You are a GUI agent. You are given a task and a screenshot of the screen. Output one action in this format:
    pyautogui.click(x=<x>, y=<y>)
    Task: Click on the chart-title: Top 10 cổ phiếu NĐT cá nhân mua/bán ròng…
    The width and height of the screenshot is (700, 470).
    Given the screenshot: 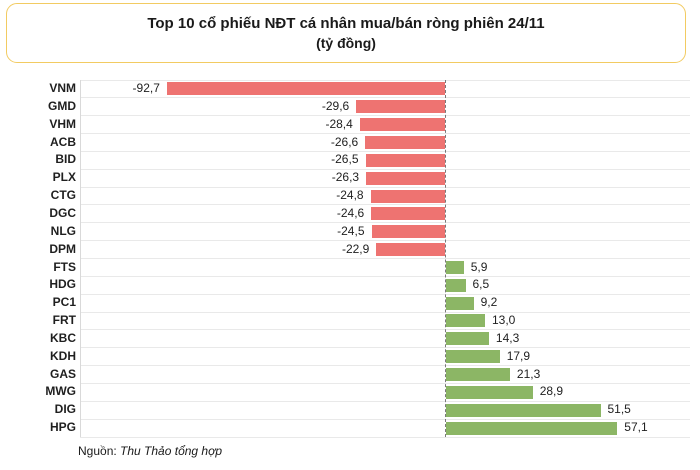 What is the action you would take?
    pyautogui.click(x=346, y=23)
    